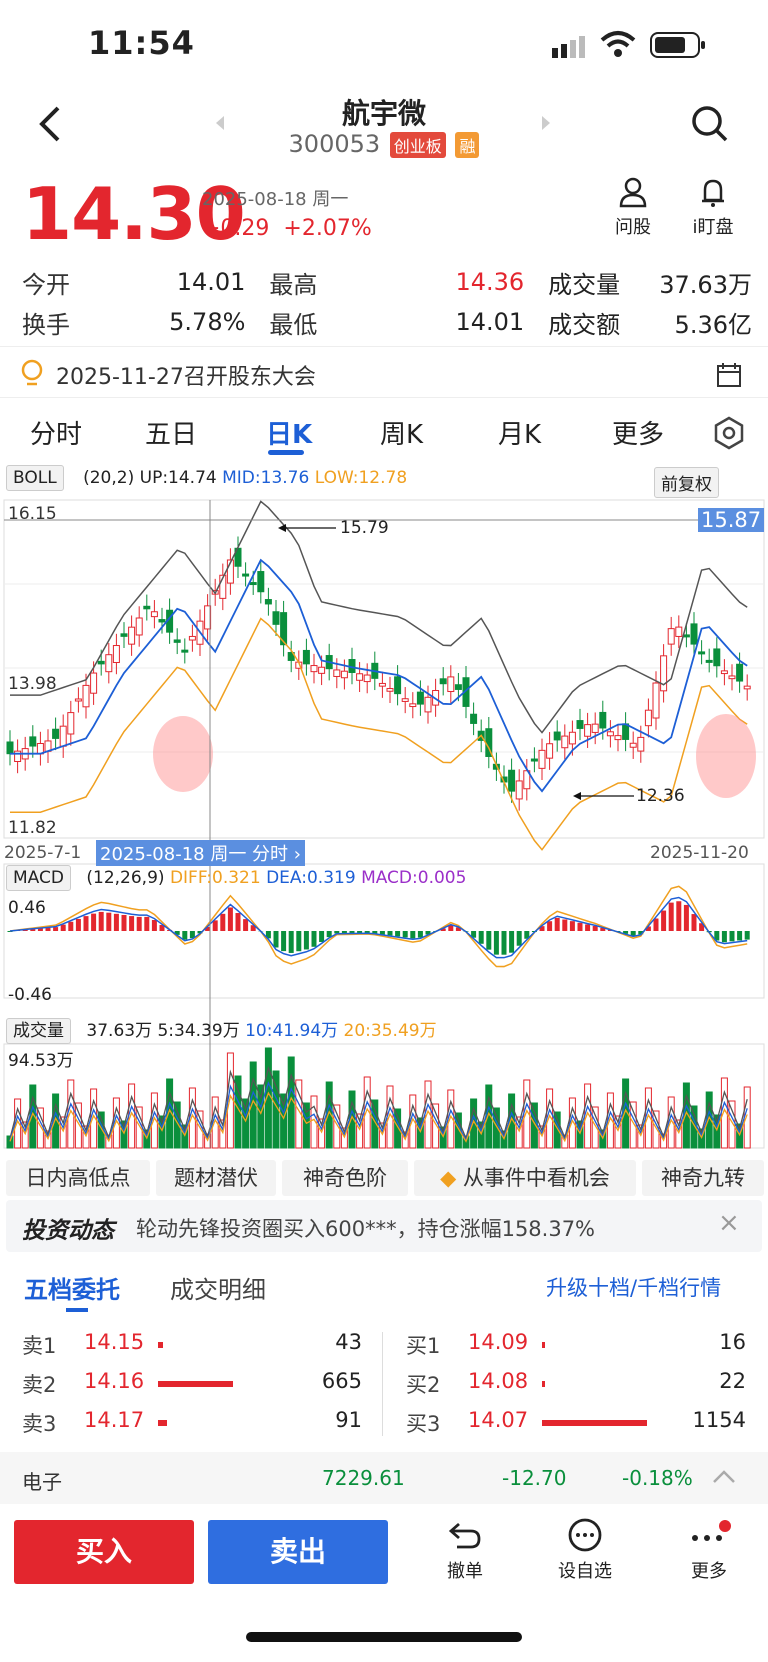 This screenshot has height=1662, width=768. Describe the element at coordinates (192, 1348) in the screenshot. I see `orderbook-row: 卖1 14.15 43` at that location.